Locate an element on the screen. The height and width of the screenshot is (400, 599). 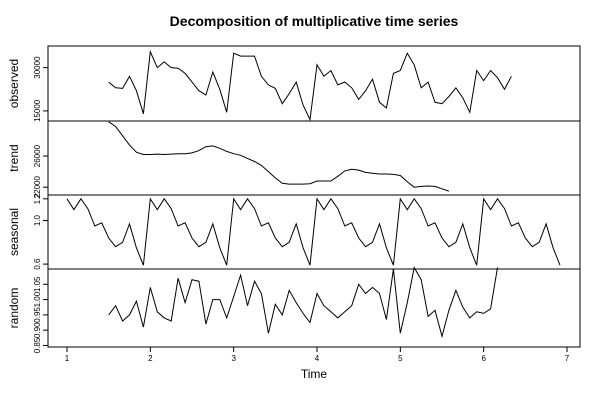
x-tick-label: 7 is located at coordinates (567, 358).